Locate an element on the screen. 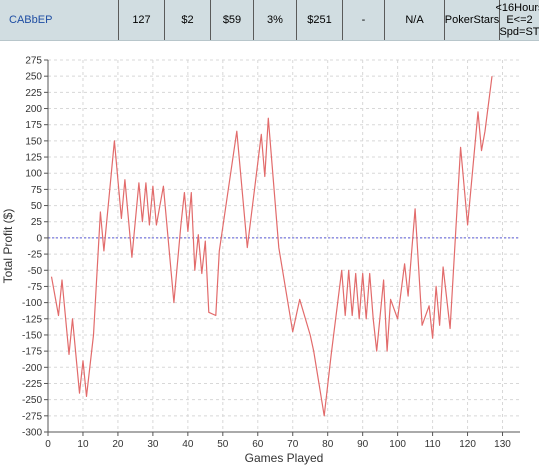 Image resolution: width=539 pixels, height=471 pixels. y-tick-label: 50 is located at coordinates (37, 206).